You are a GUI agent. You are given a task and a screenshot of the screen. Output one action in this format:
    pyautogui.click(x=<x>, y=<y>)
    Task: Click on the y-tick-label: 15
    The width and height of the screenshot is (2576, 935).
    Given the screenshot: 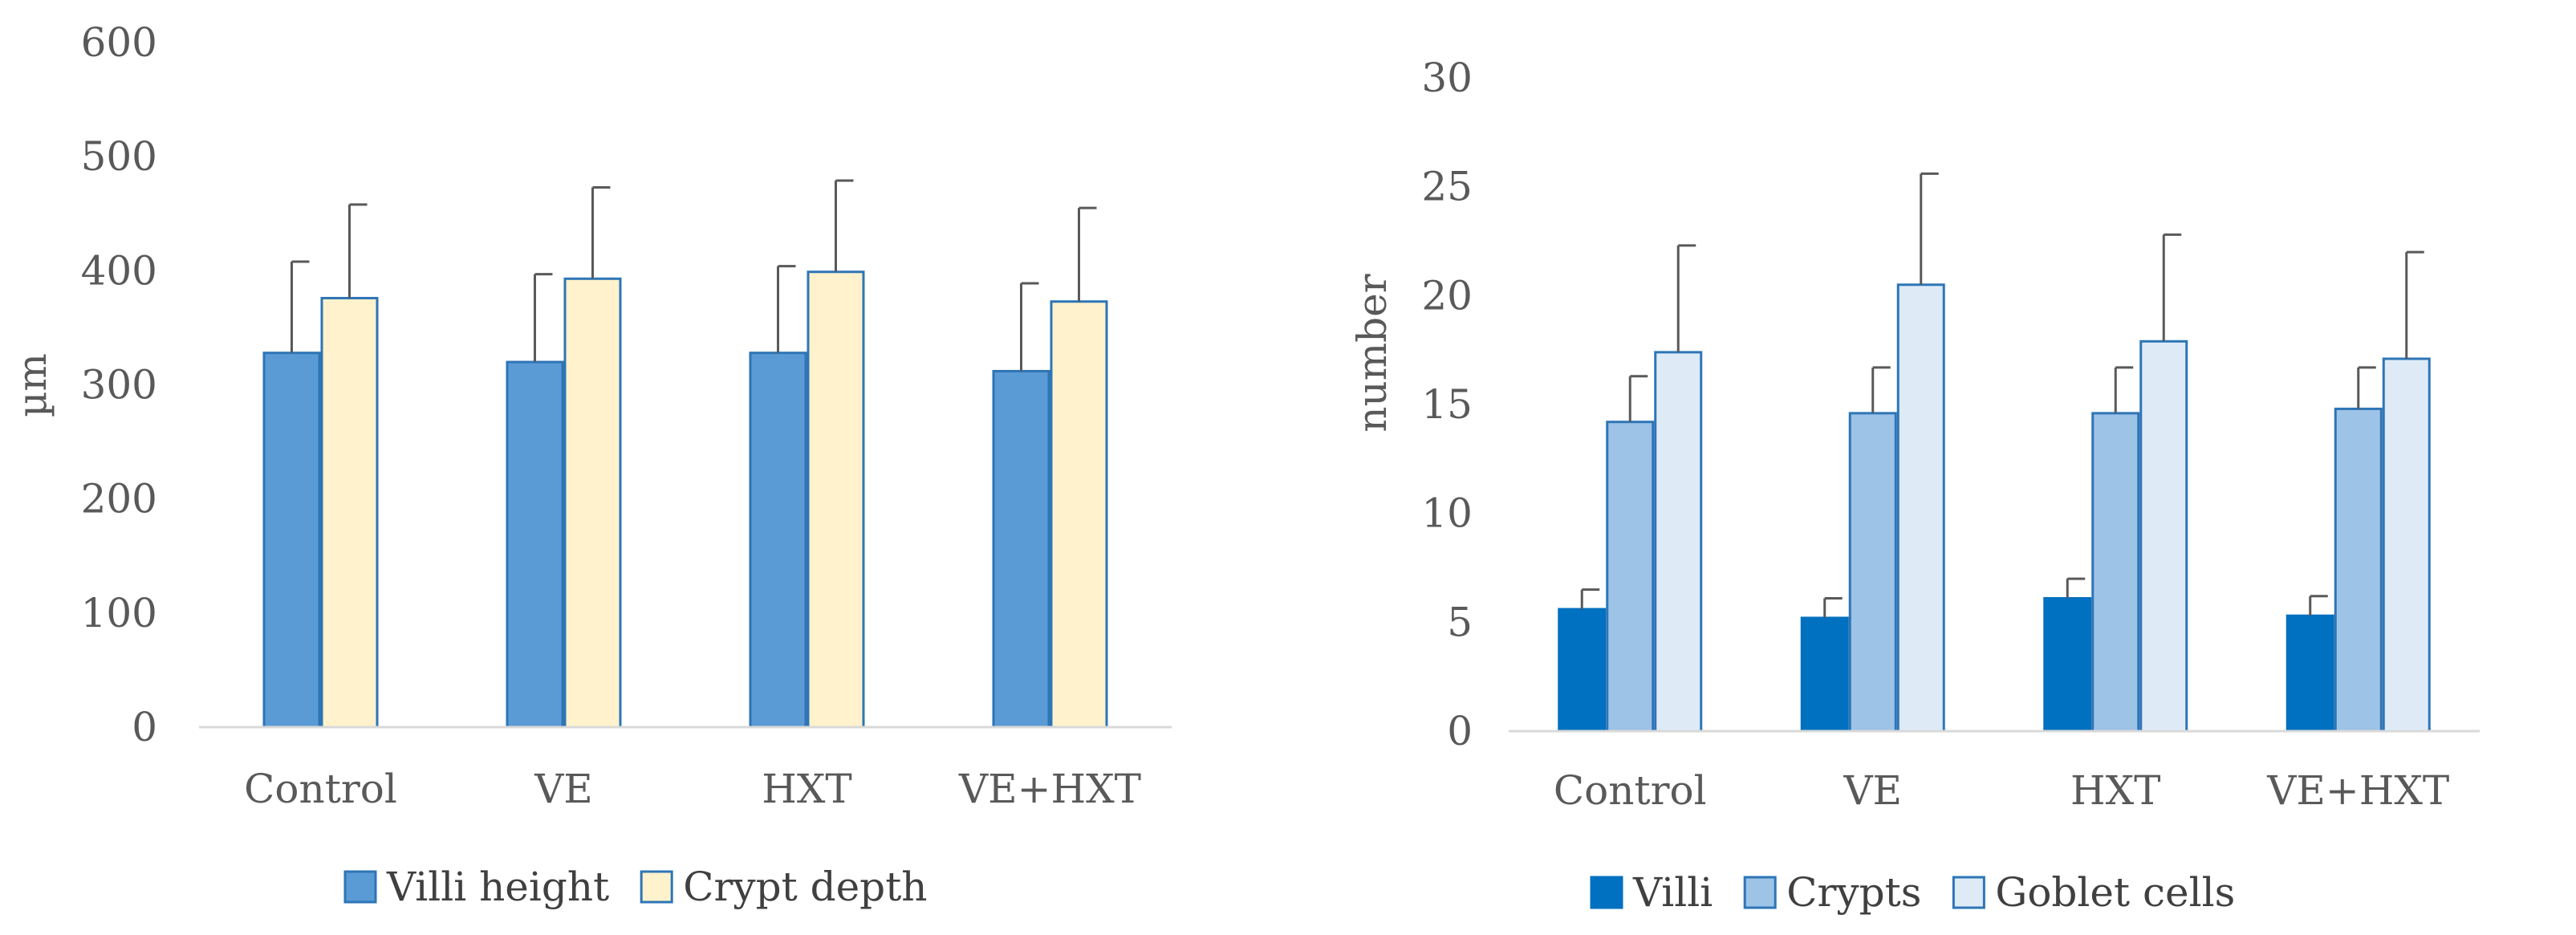 What is the action you would take?
    pyautogui.click(x=1447, y=405)
    